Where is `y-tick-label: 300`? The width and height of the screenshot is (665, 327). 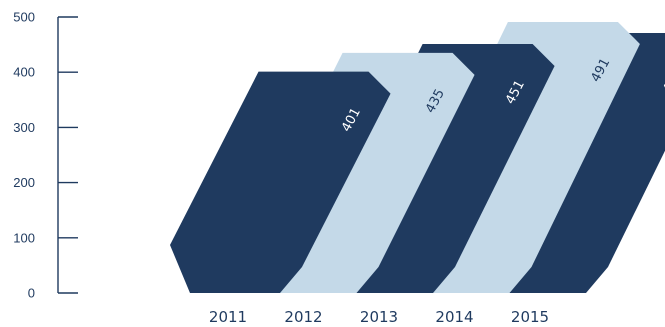
y-tick-label: 300 is located at coordinates (24, 127).